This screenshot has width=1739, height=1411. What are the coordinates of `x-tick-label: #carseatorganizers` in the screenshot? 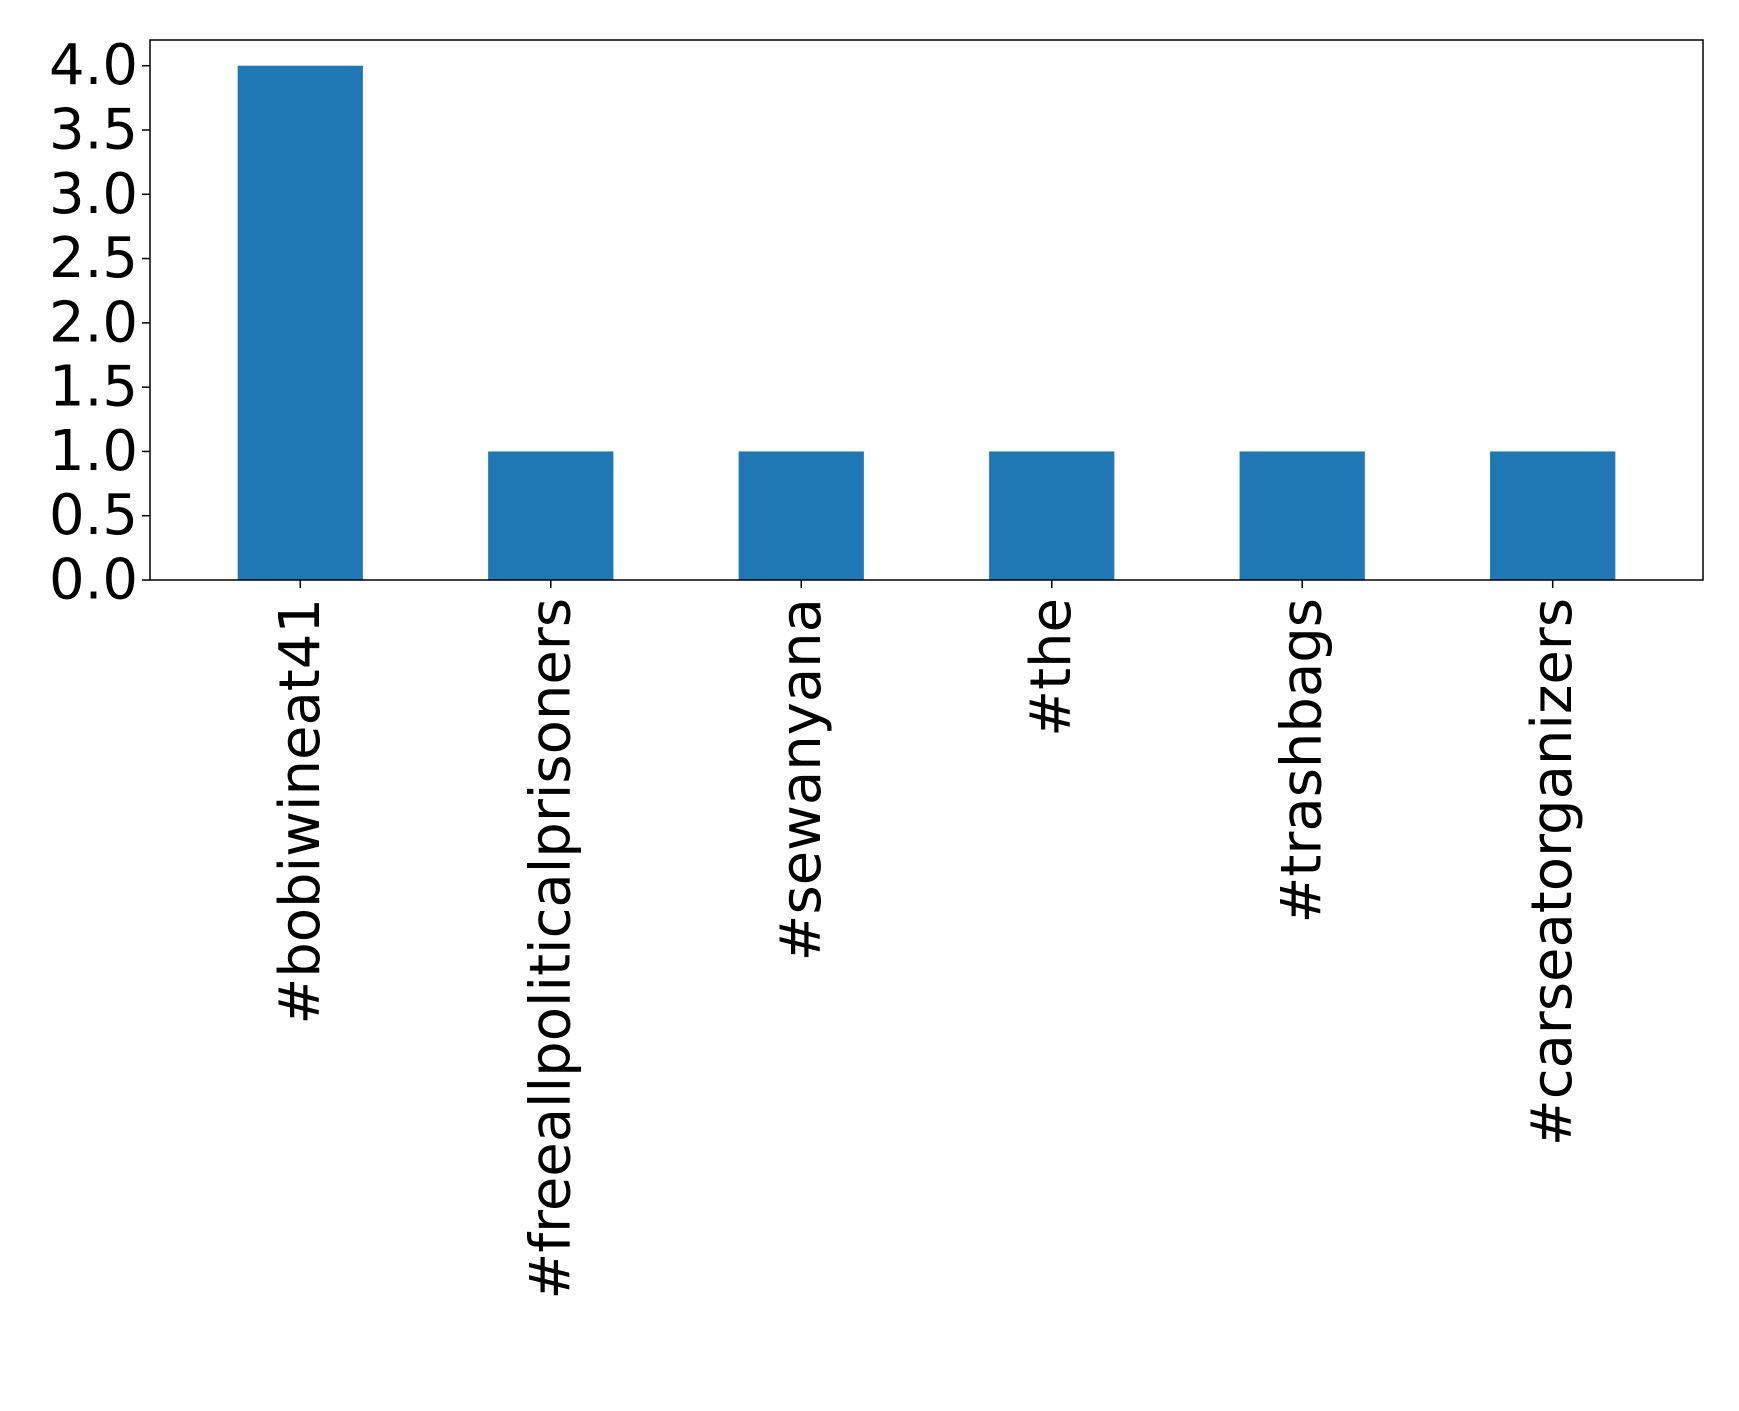 It's located at (1552, 872).